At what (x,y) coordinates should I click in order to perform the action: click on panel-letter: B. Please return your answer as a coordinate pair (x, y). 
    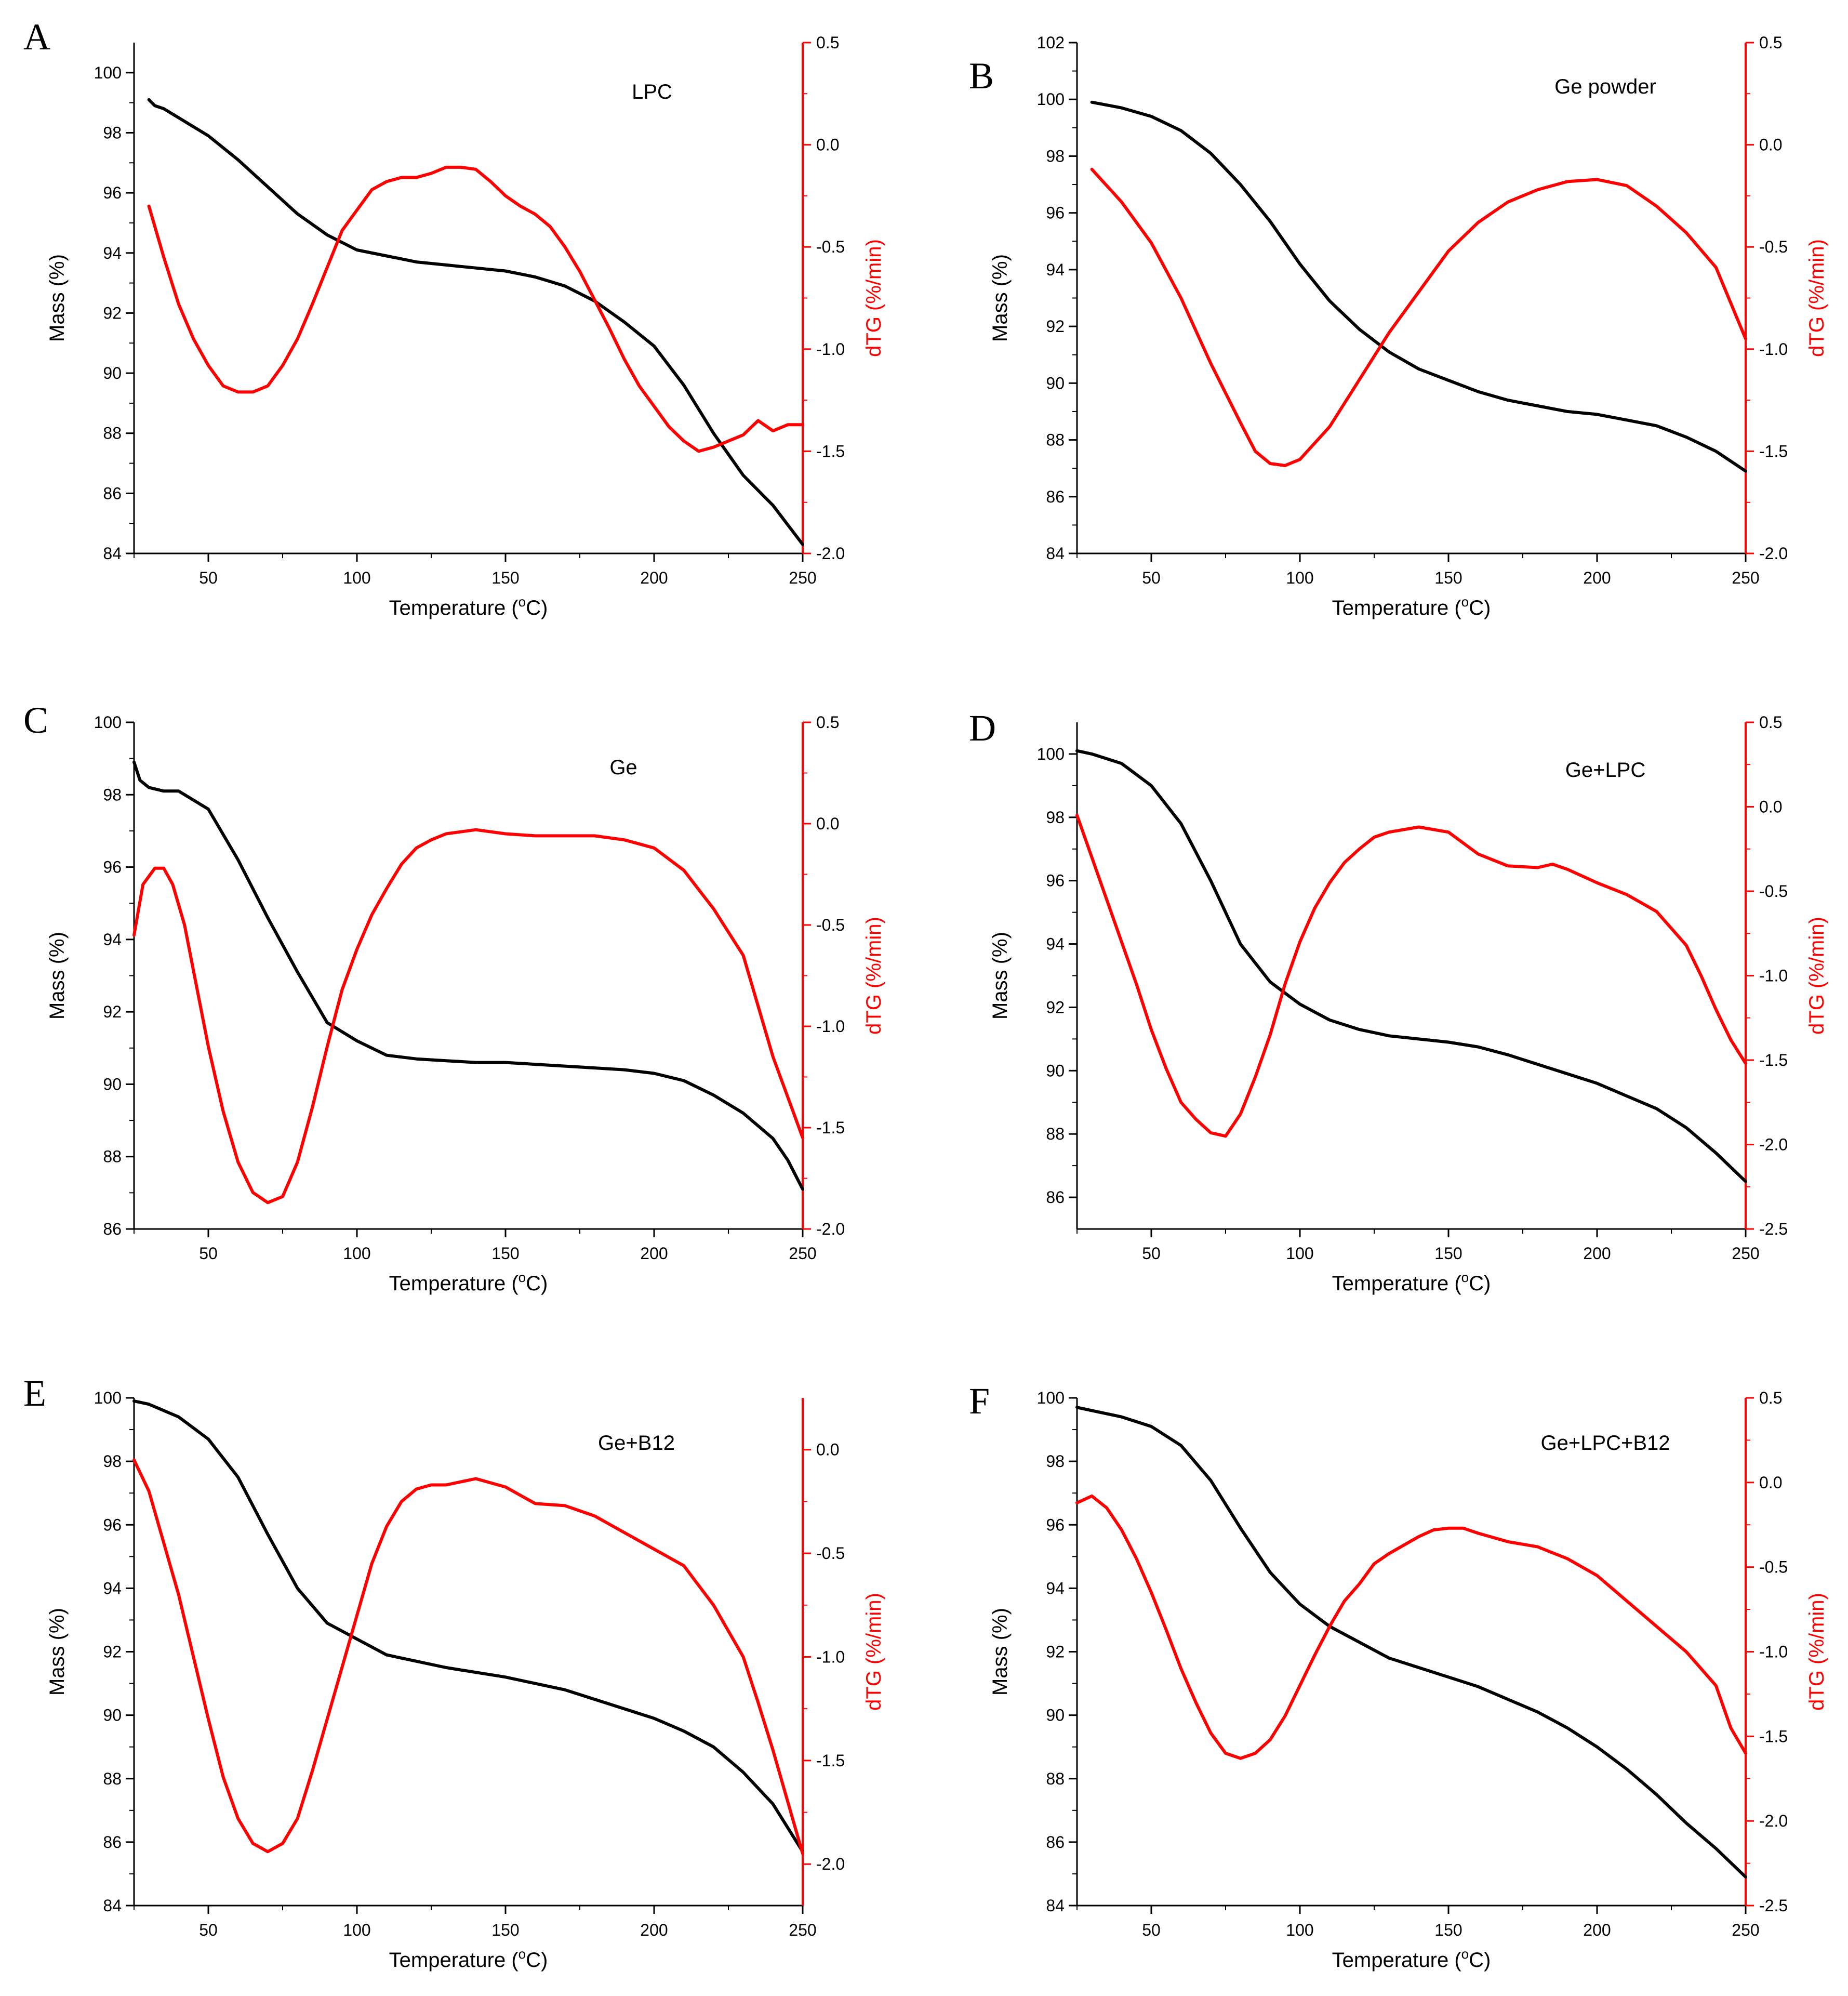
    Looking at the image, I should click on (982, 76).